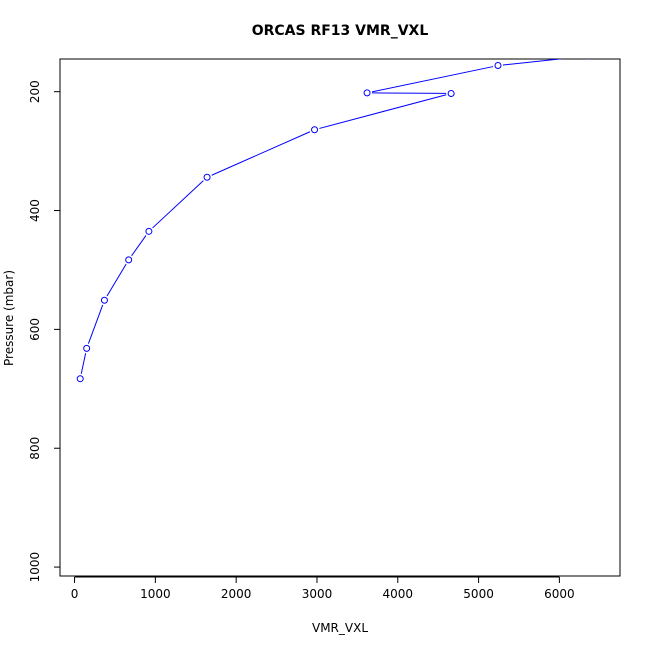 This screenshot has height=654, width=650. Describe the element at coordinates (340, 31) in the screenshot. I see `chart-title: ORCAS RF13 VMR_VXL` at that location.